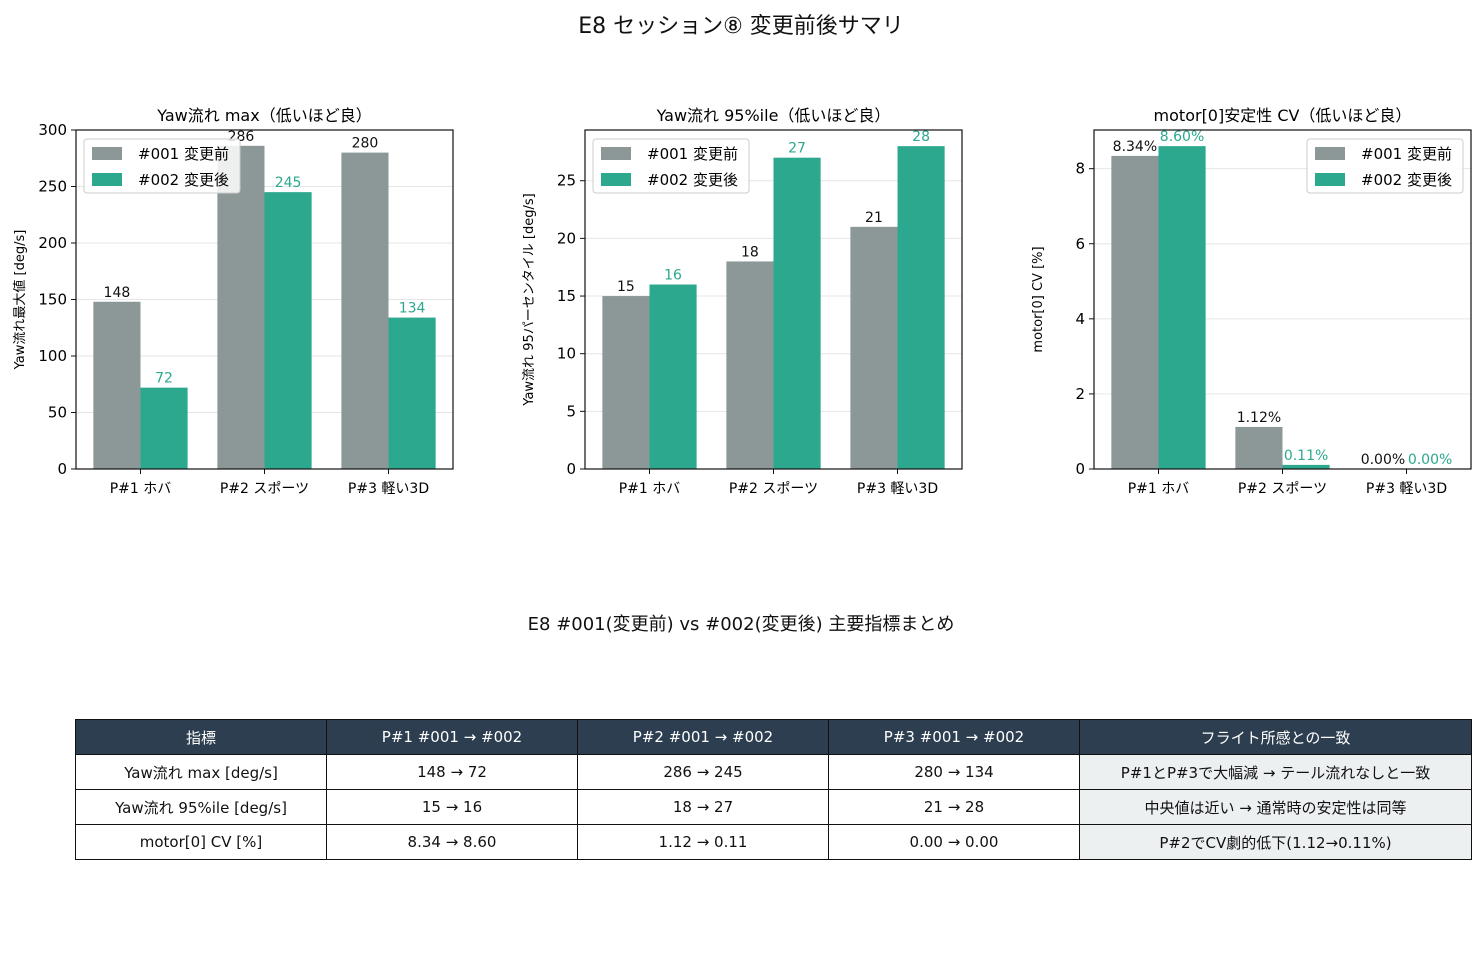 The height and width of the screenshot is (974, 1482). I want to click on cell-metric: Yaw流れ max [deg/s], so click(201, 772).